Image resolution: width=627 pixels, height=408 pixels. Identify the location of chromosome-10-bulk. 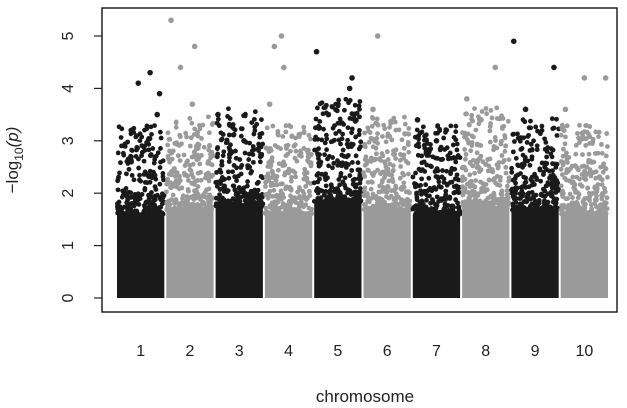
(584, 256).